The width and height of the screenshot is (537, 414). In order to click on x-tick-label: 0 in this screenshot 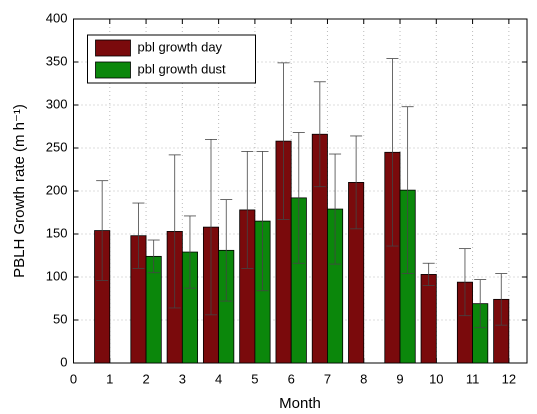, I will do `click(73, 378)`.